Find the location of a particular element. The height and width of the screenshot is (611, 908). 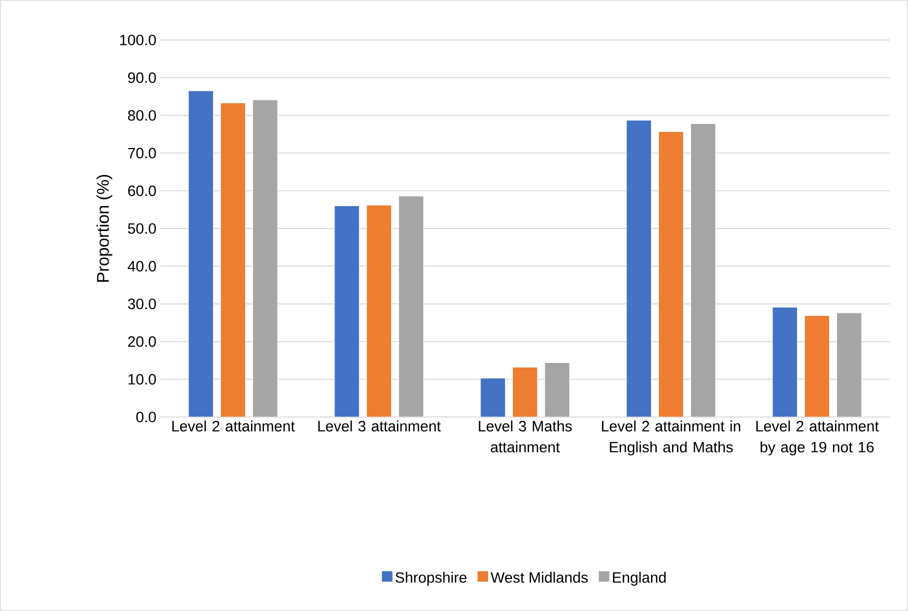

x-tick-label: Level 2 attainment in English and Maths is located at coordinates (671, 438).